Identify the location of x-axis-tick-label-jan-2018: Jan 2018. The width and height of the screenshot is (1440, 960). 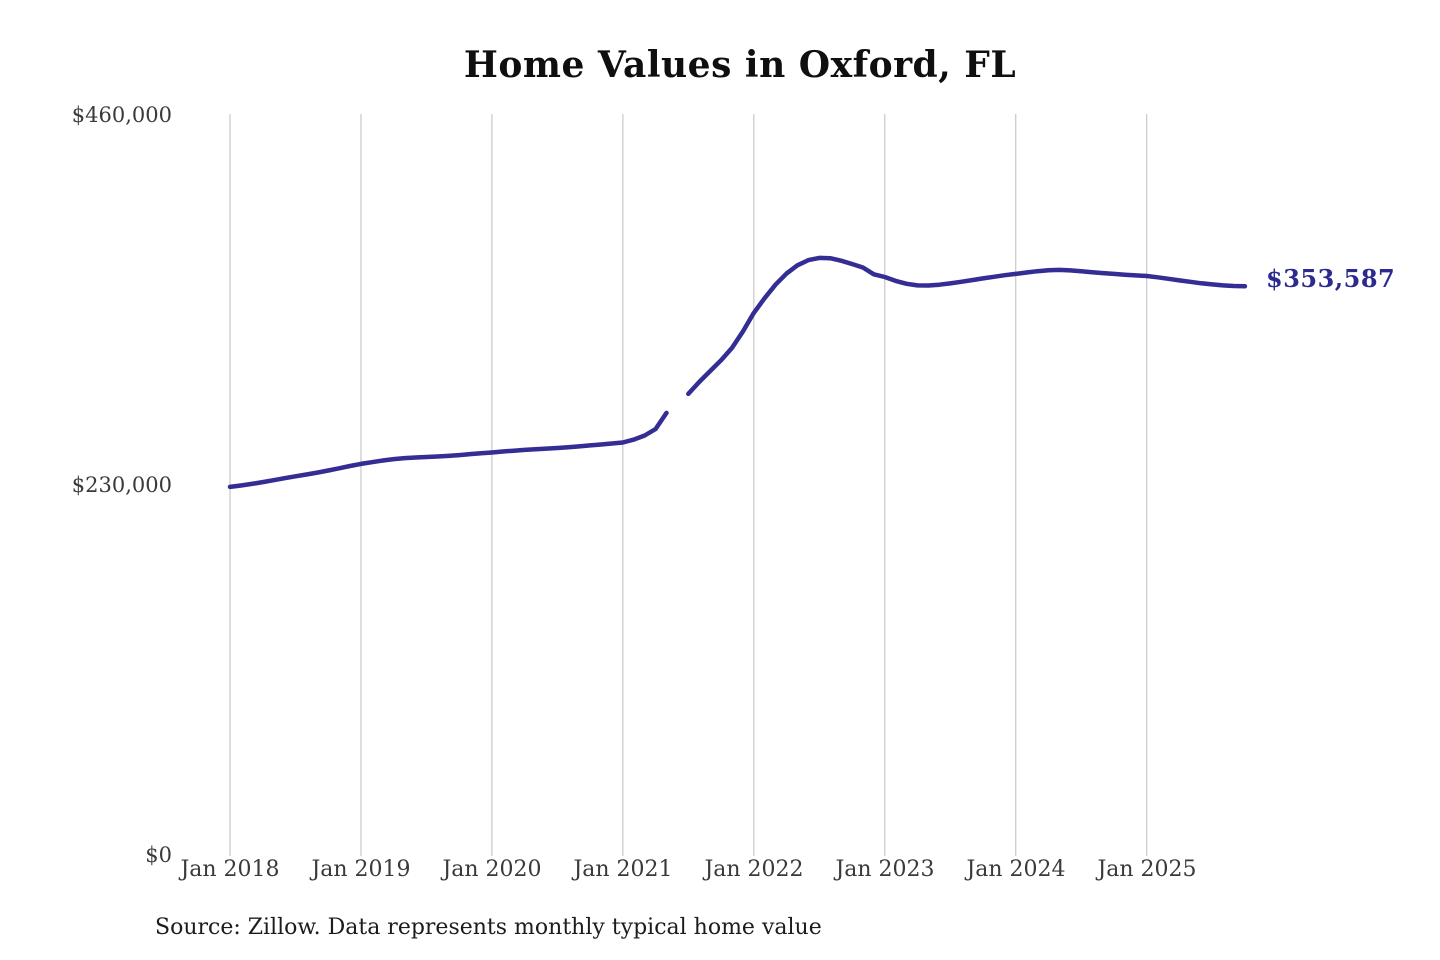
(230, 869).